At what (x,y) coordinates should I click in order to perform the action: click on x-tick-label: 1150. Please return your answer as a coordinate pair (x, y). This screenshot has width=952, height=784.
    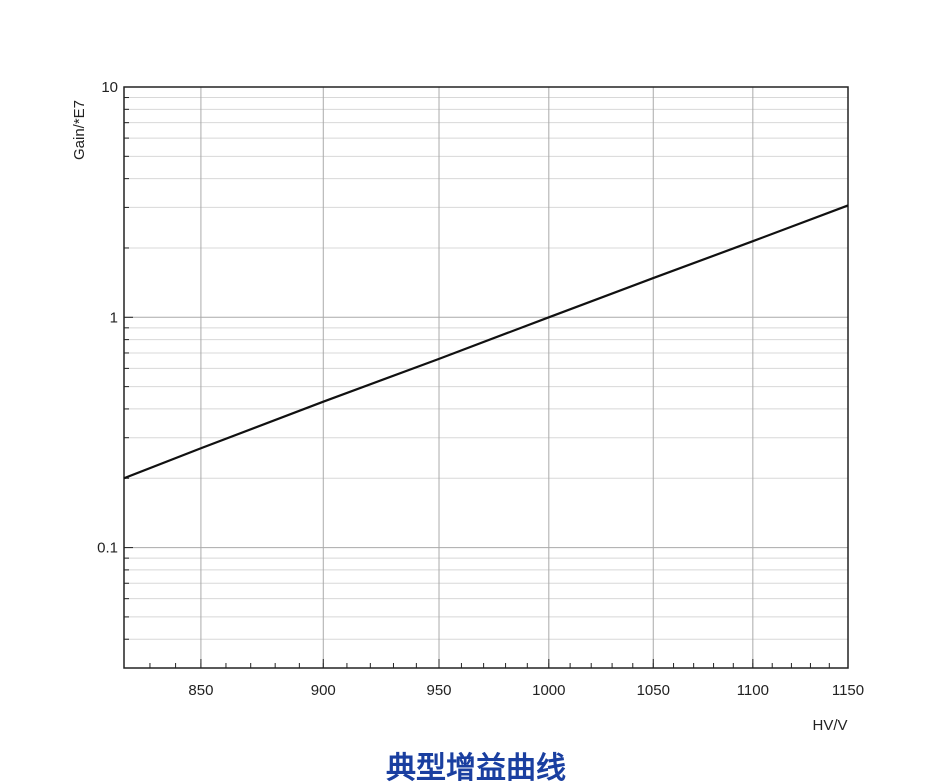
    Looking at the image, I should click on (848, 690).